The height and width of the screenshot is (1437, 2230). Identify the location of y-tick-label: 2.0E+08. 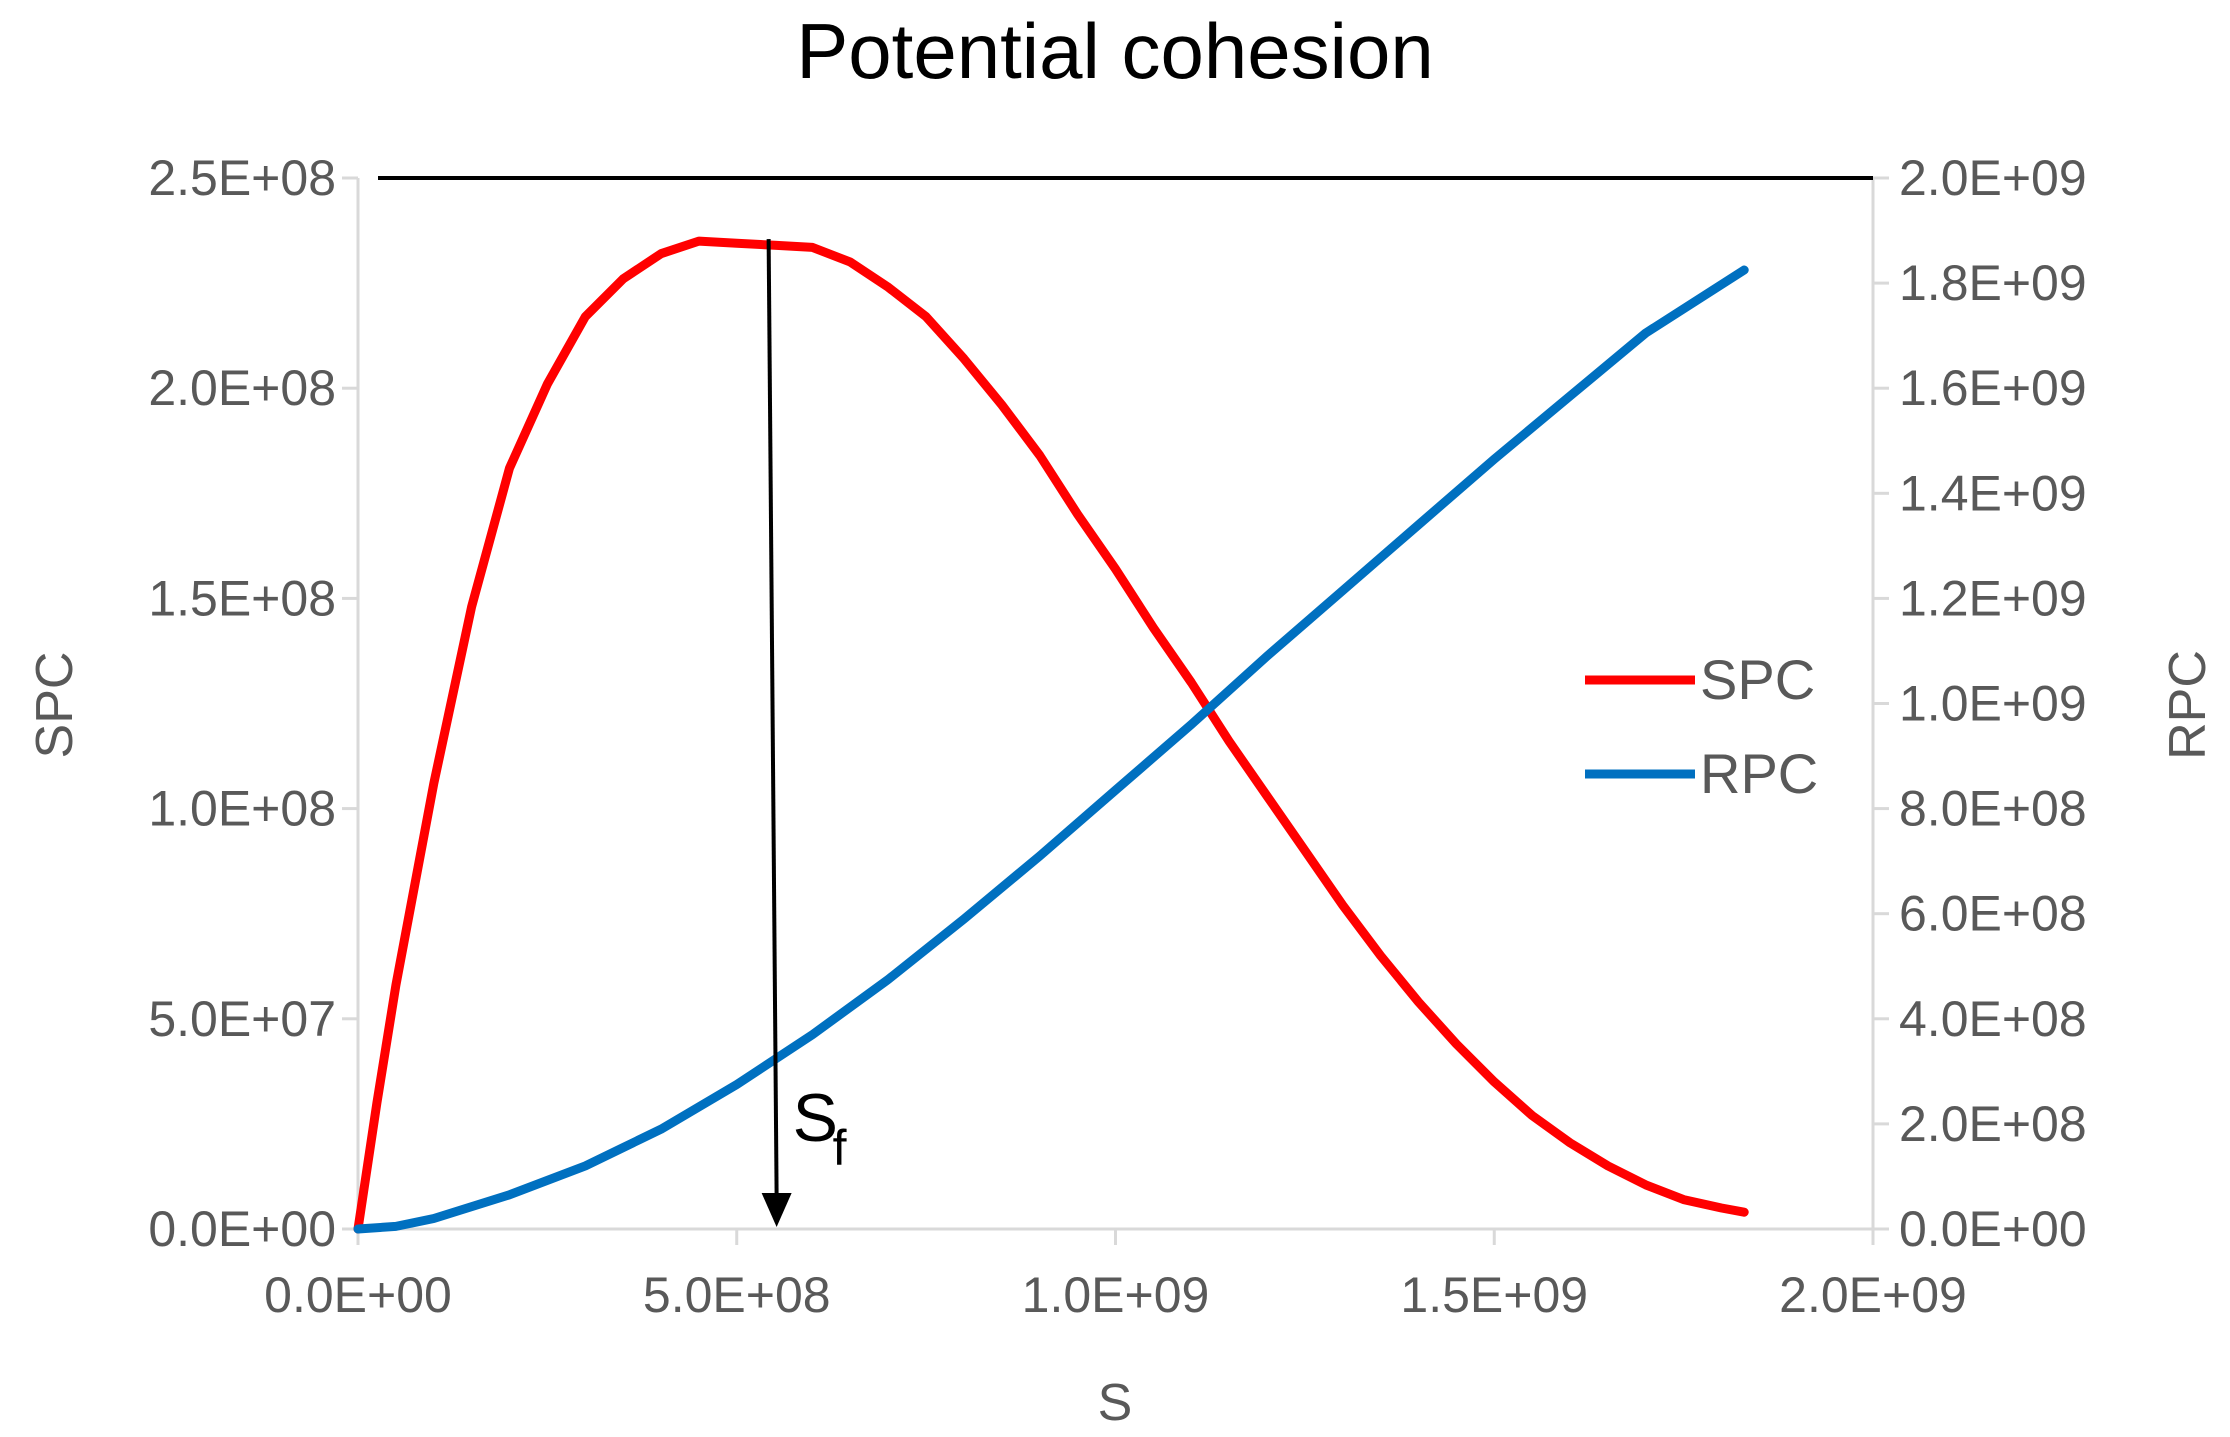
(242, 388).